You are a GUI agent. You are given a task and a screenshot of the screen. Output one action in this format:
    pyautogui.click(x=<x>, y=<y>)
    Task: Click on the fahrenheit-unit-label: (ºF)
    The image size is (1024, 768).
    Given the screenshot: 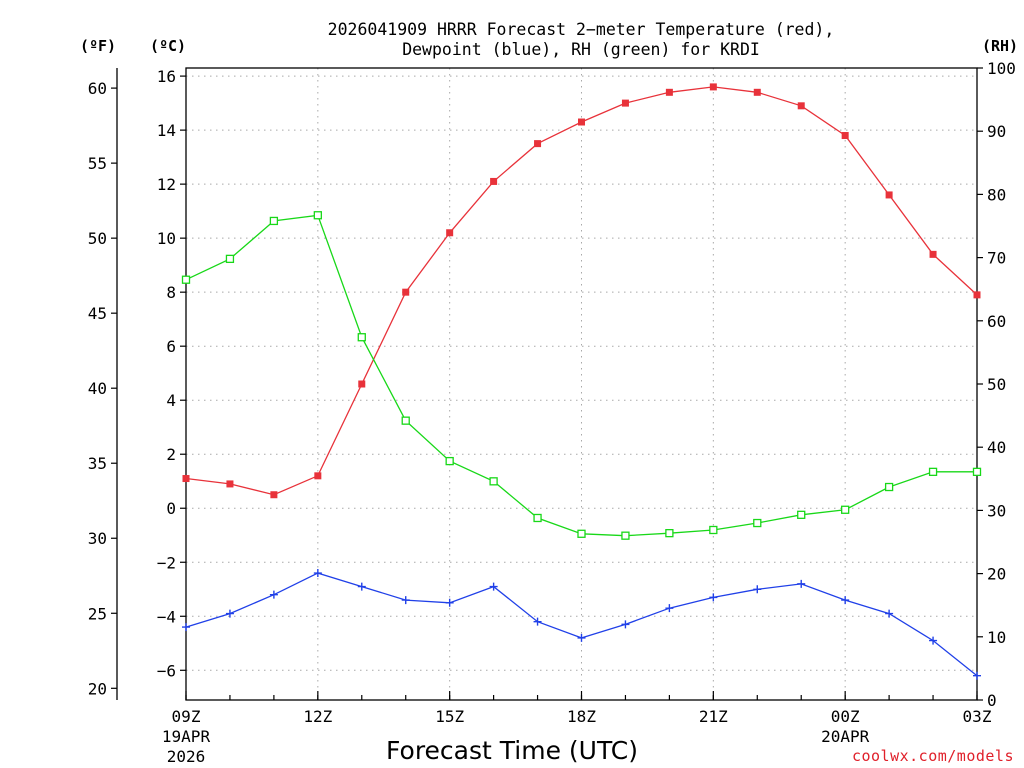 What is the action you would take?
    pyautogui.click(x=98, y=46)
    